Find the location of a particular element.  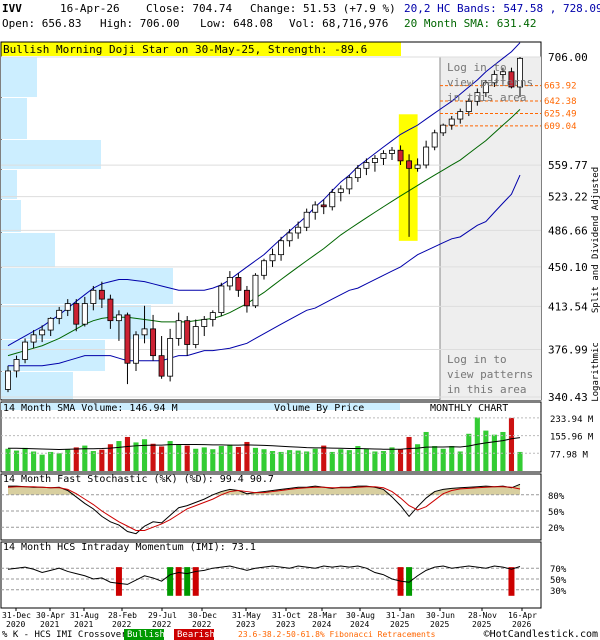

date-tick-label: 30-Aug is located at coordinates (360, 615).